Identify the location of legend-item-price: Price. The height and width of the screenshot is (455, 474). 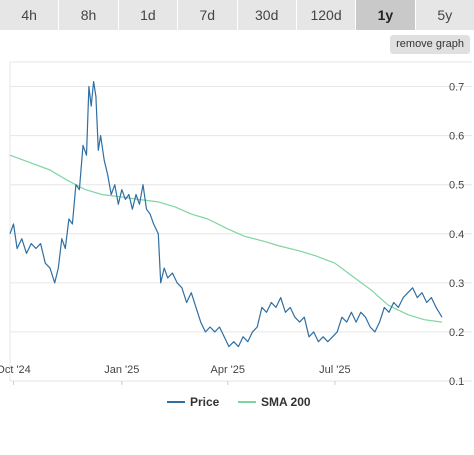
(193, 402).